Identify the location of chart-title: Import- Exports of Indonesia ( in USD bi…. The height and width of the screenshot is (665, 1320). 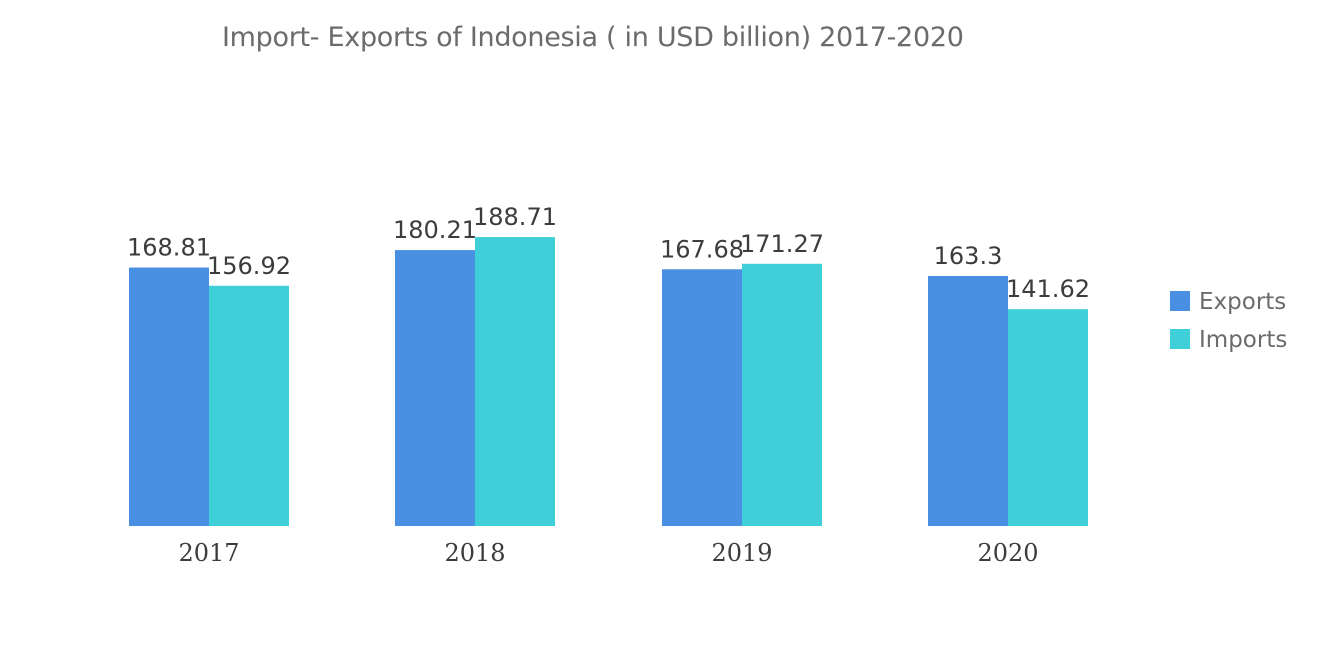
(593, 37).